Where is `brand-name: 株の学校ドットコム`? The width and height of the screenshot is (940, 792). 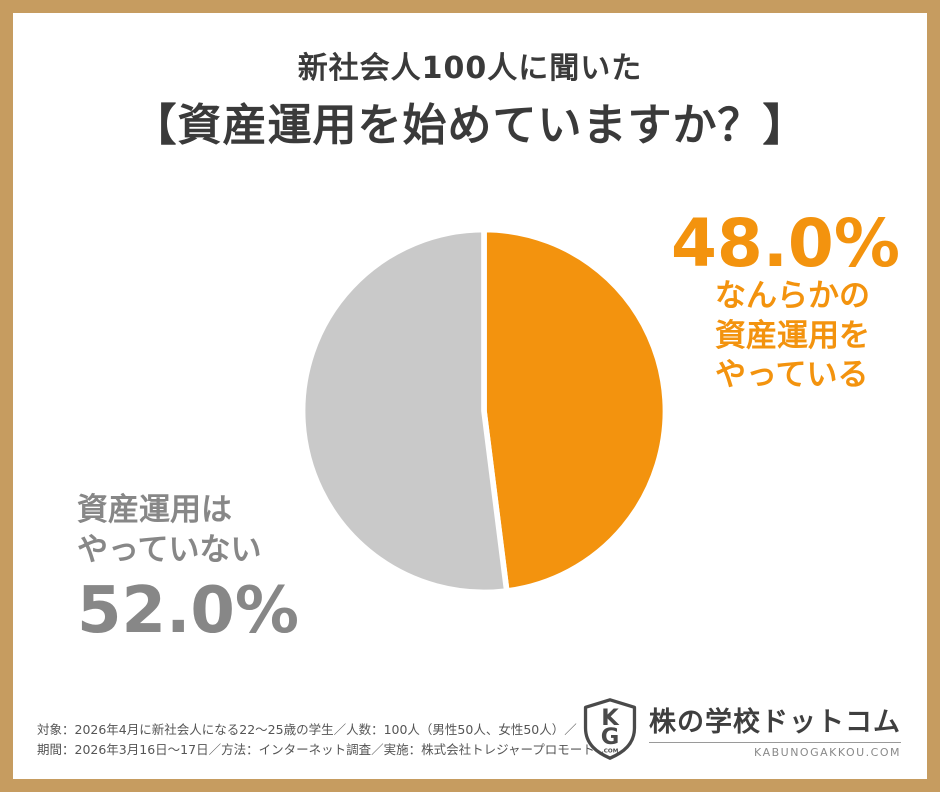
brand-name: 株の学校ドットコム is located at coordinates (775, 721).